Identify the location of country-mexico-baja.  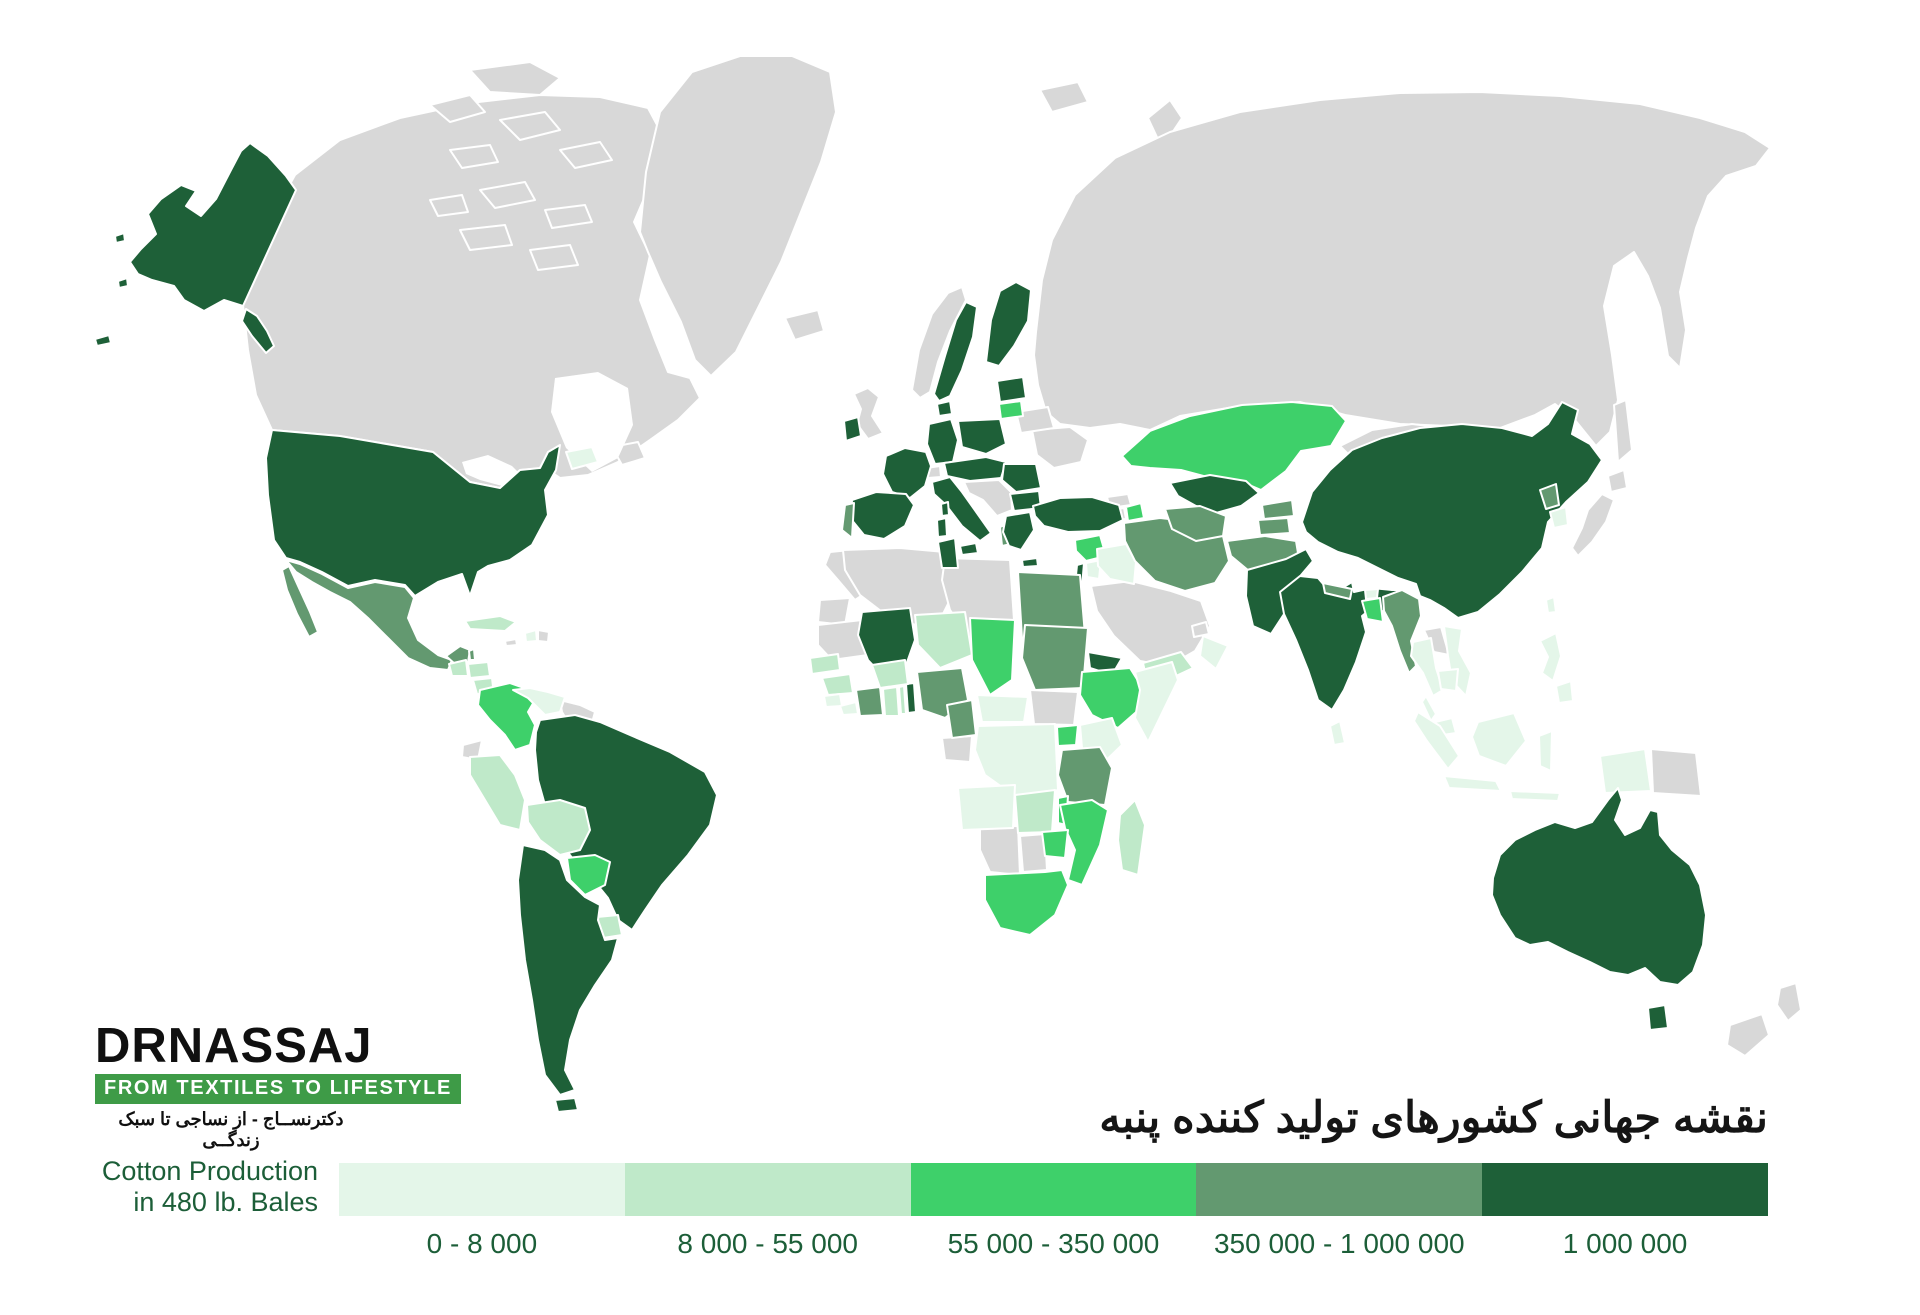
(300, 601).